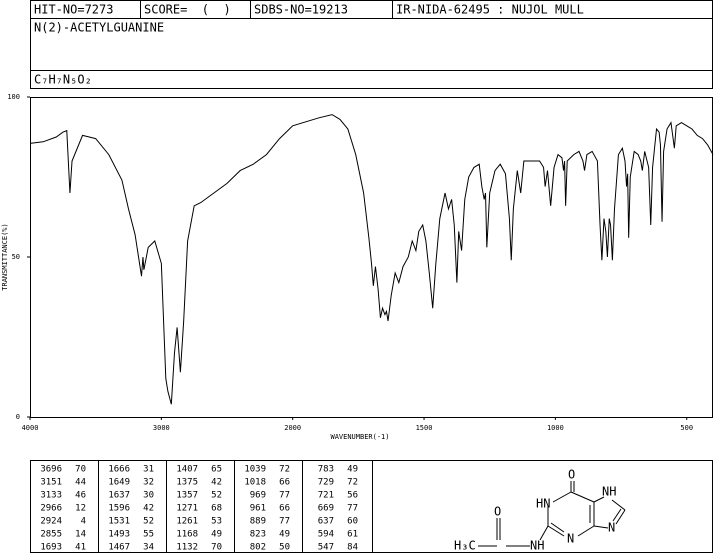 This screenshot has width=715, height=553. I want to click on score: SCORE= ( ), so click(187, 10).